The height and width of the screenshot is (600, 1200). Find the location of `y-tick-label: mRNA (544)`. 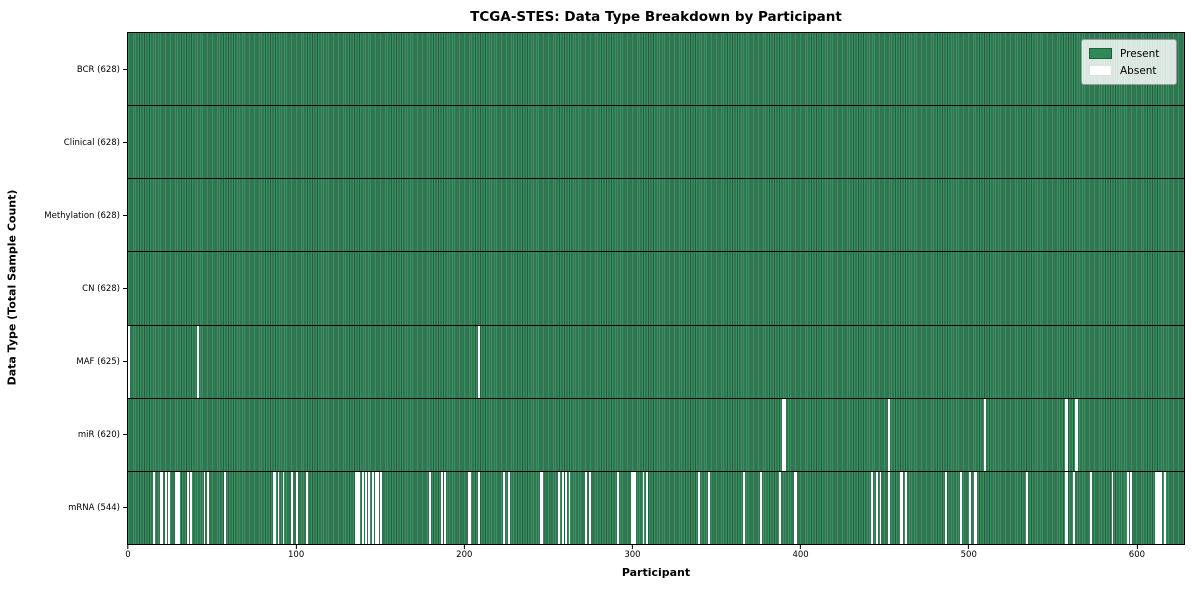

y-tick-label: mRNA (544) is located at coordinates (94, 507).